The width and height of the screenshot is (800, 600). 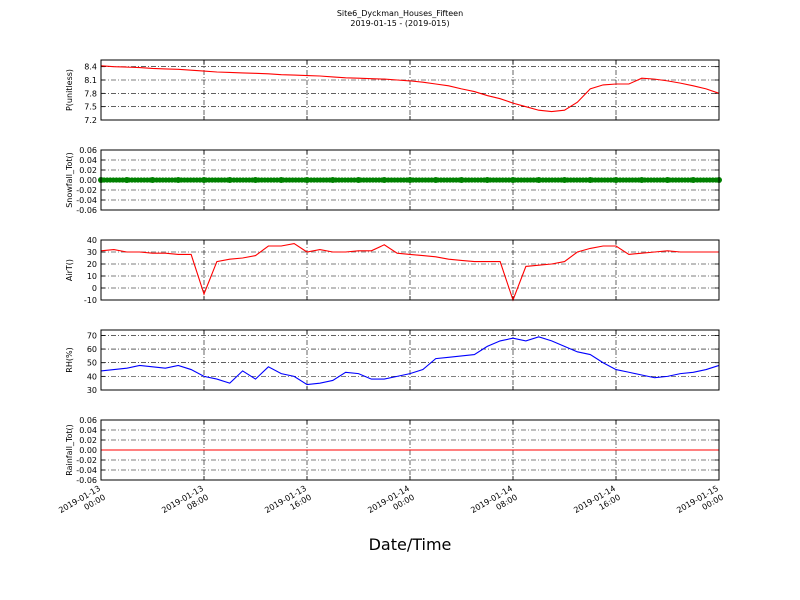 What do you see at coordinates (94, 288) in the screenshot?
I see `y-tick-label: 0` at bounding box center [94, 288].